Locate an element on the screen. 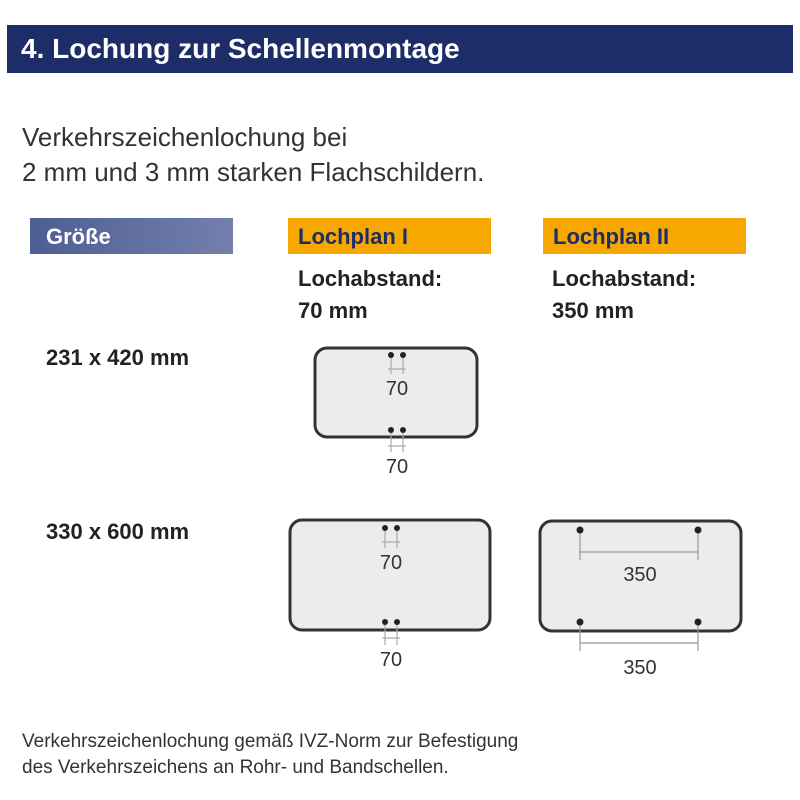  intro-line-2: 2 mm und 3 mm starken Flachschildern. is located at coordinates (253, 172).